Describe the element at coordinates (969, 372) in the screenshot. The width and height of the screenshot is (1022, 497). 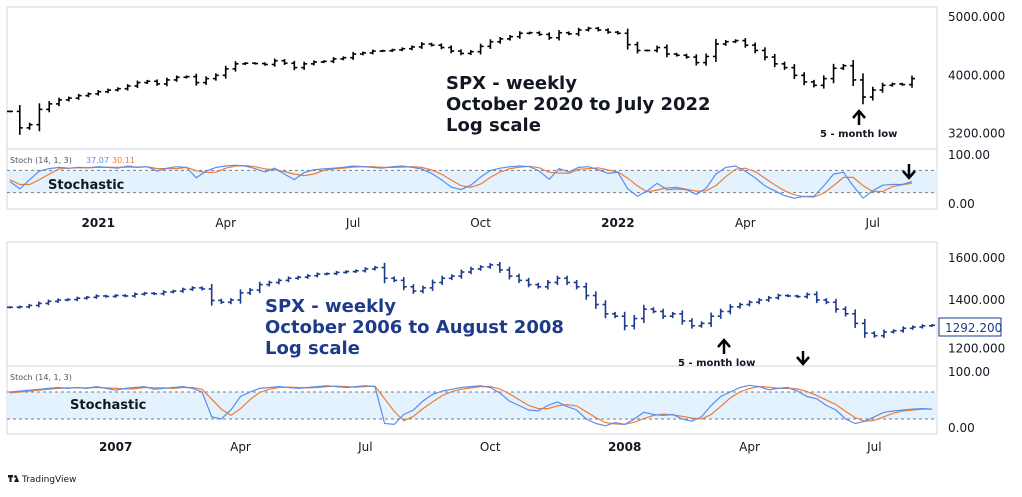
I see `bottom-stoch-tick-100: 100.00` at that location.